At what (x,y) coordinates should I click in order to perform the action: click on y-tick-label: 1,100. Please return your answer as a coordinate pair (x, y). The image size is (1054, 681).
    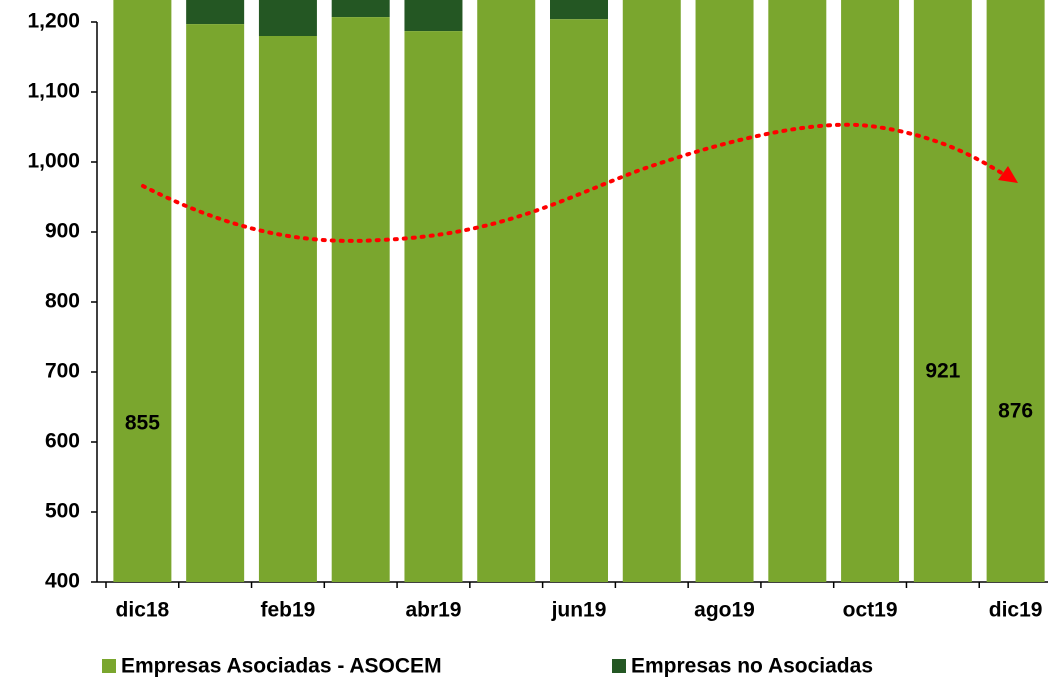
    Looking at the image, I should click on (53, 91).